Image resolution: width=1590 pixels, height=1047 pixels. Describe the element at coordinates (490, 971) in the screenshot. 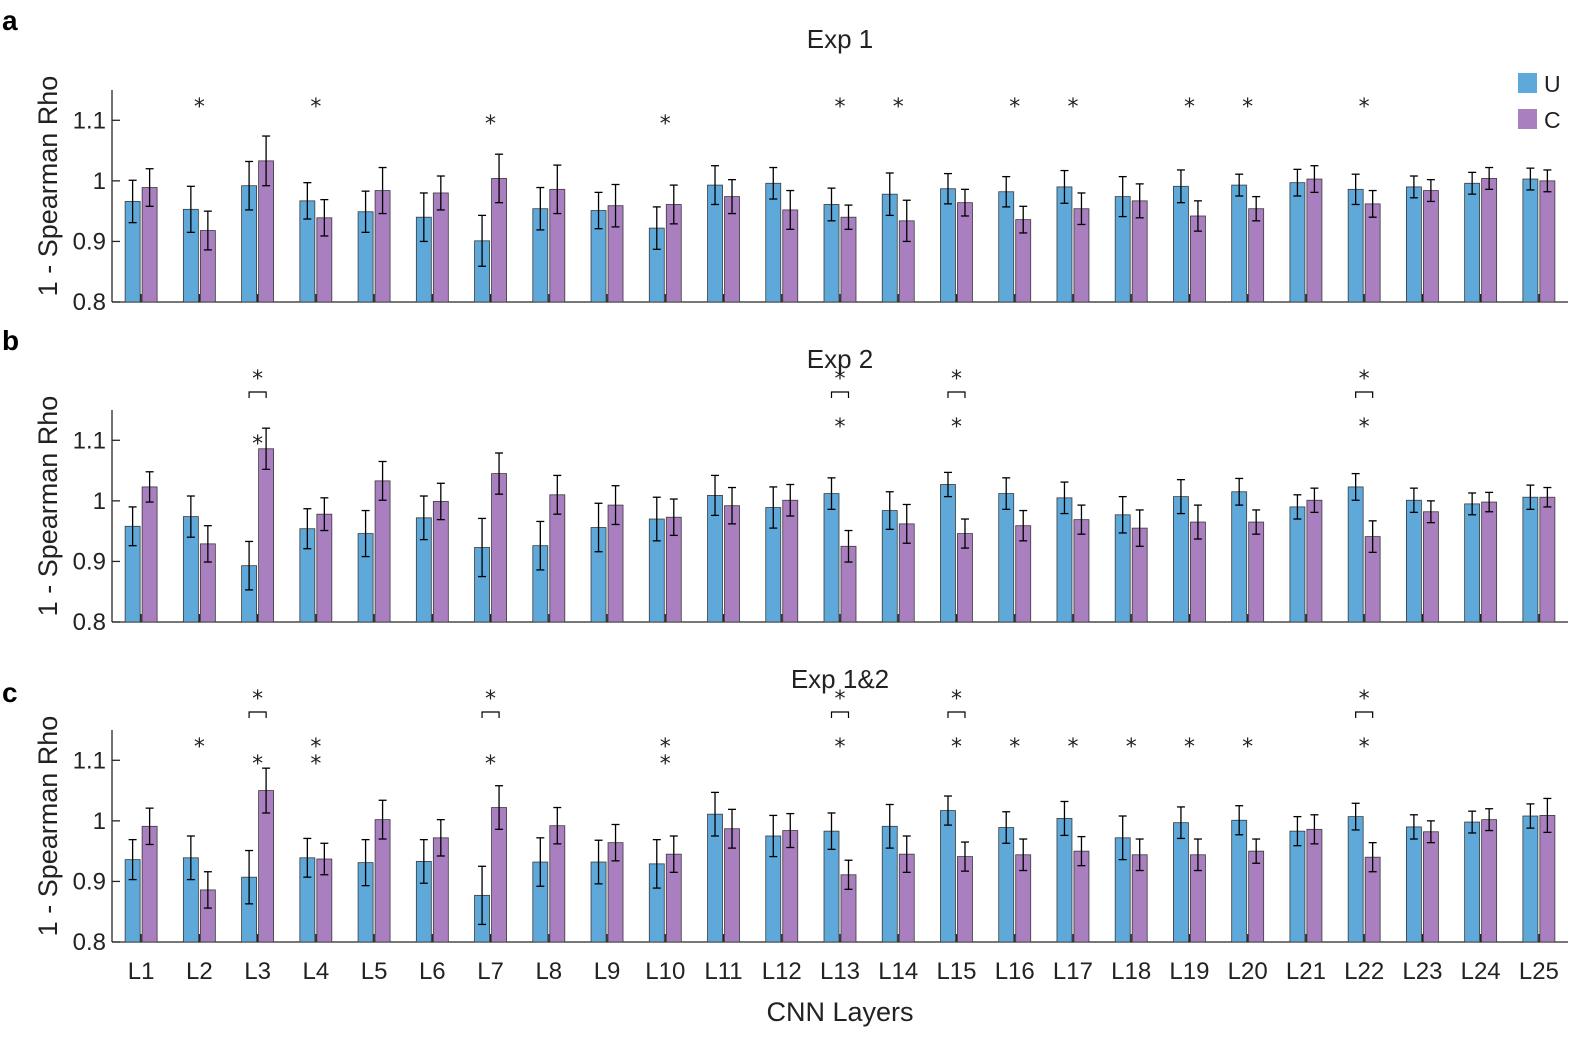

I see `x-tick-label: L7` at that location.